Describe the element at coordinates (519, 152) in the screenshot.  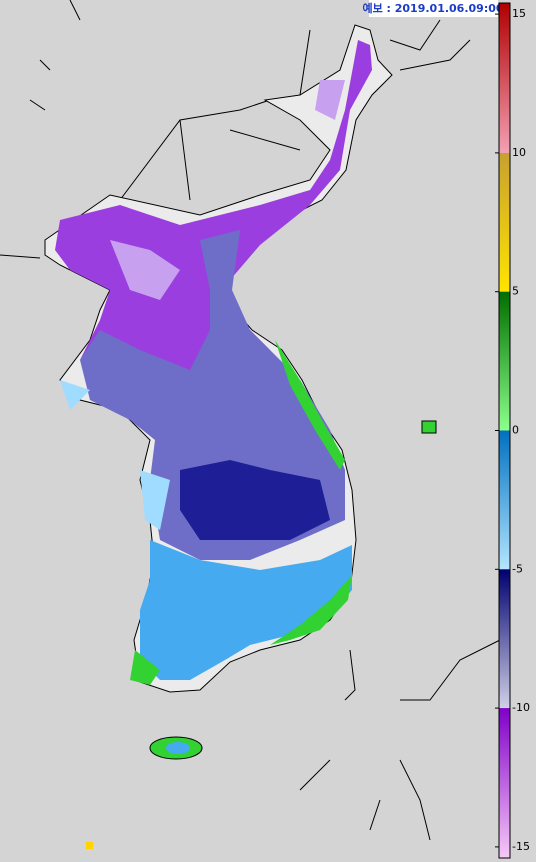
I see `tick-label: 10` at that location.